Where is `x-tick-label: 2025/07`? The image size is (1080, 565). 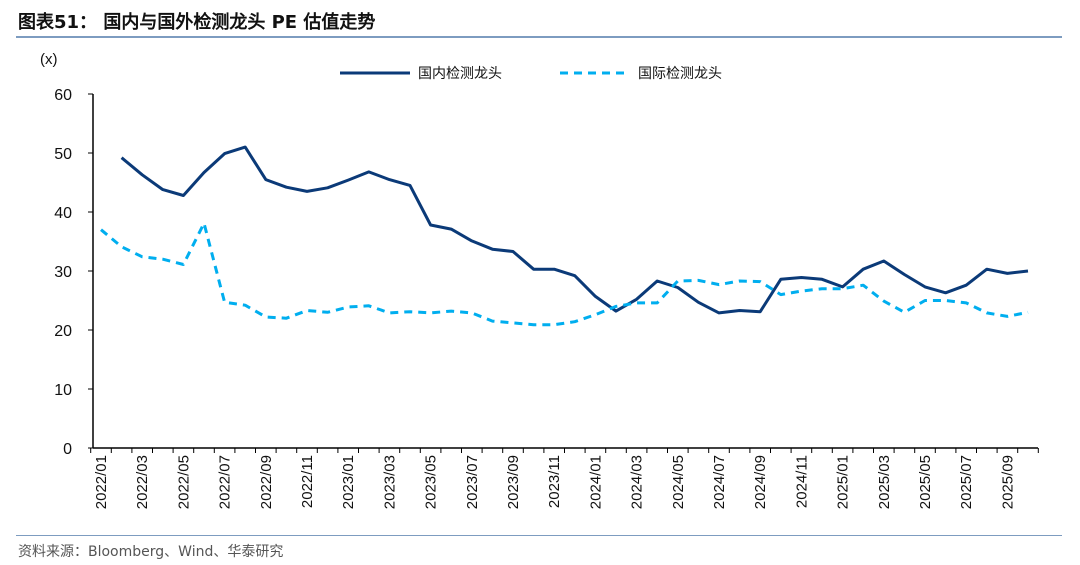 x-tick-label: 2025/07 is located at coordinates (966, 482).